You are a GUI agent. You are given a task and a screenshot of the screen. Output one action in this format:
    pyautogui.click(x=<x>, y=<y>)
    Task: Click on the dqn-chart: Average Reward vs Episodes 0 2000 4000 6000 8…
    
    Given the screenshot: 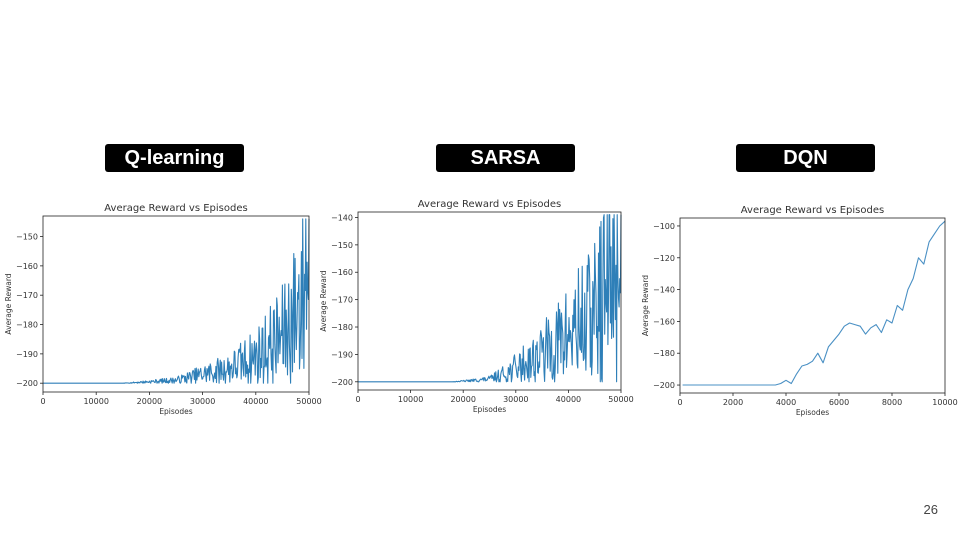 What is the action you would take?
    pyautogui.click(x=799, y=311)
    